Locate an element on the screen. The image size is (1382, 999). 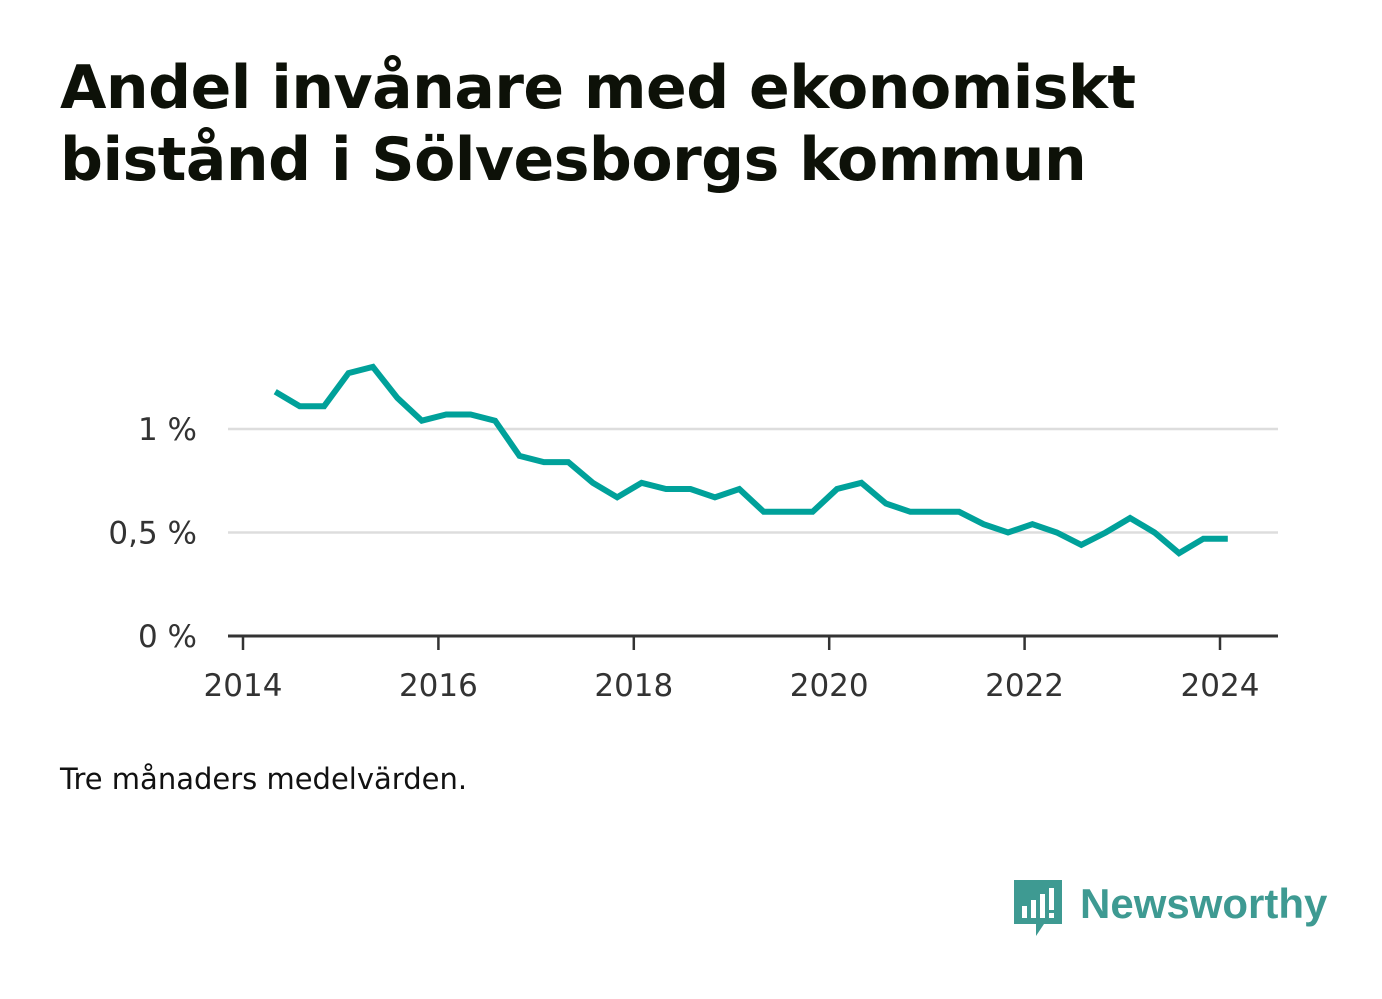
x-tick-label: 2014 is located at coordinates (243, 686).